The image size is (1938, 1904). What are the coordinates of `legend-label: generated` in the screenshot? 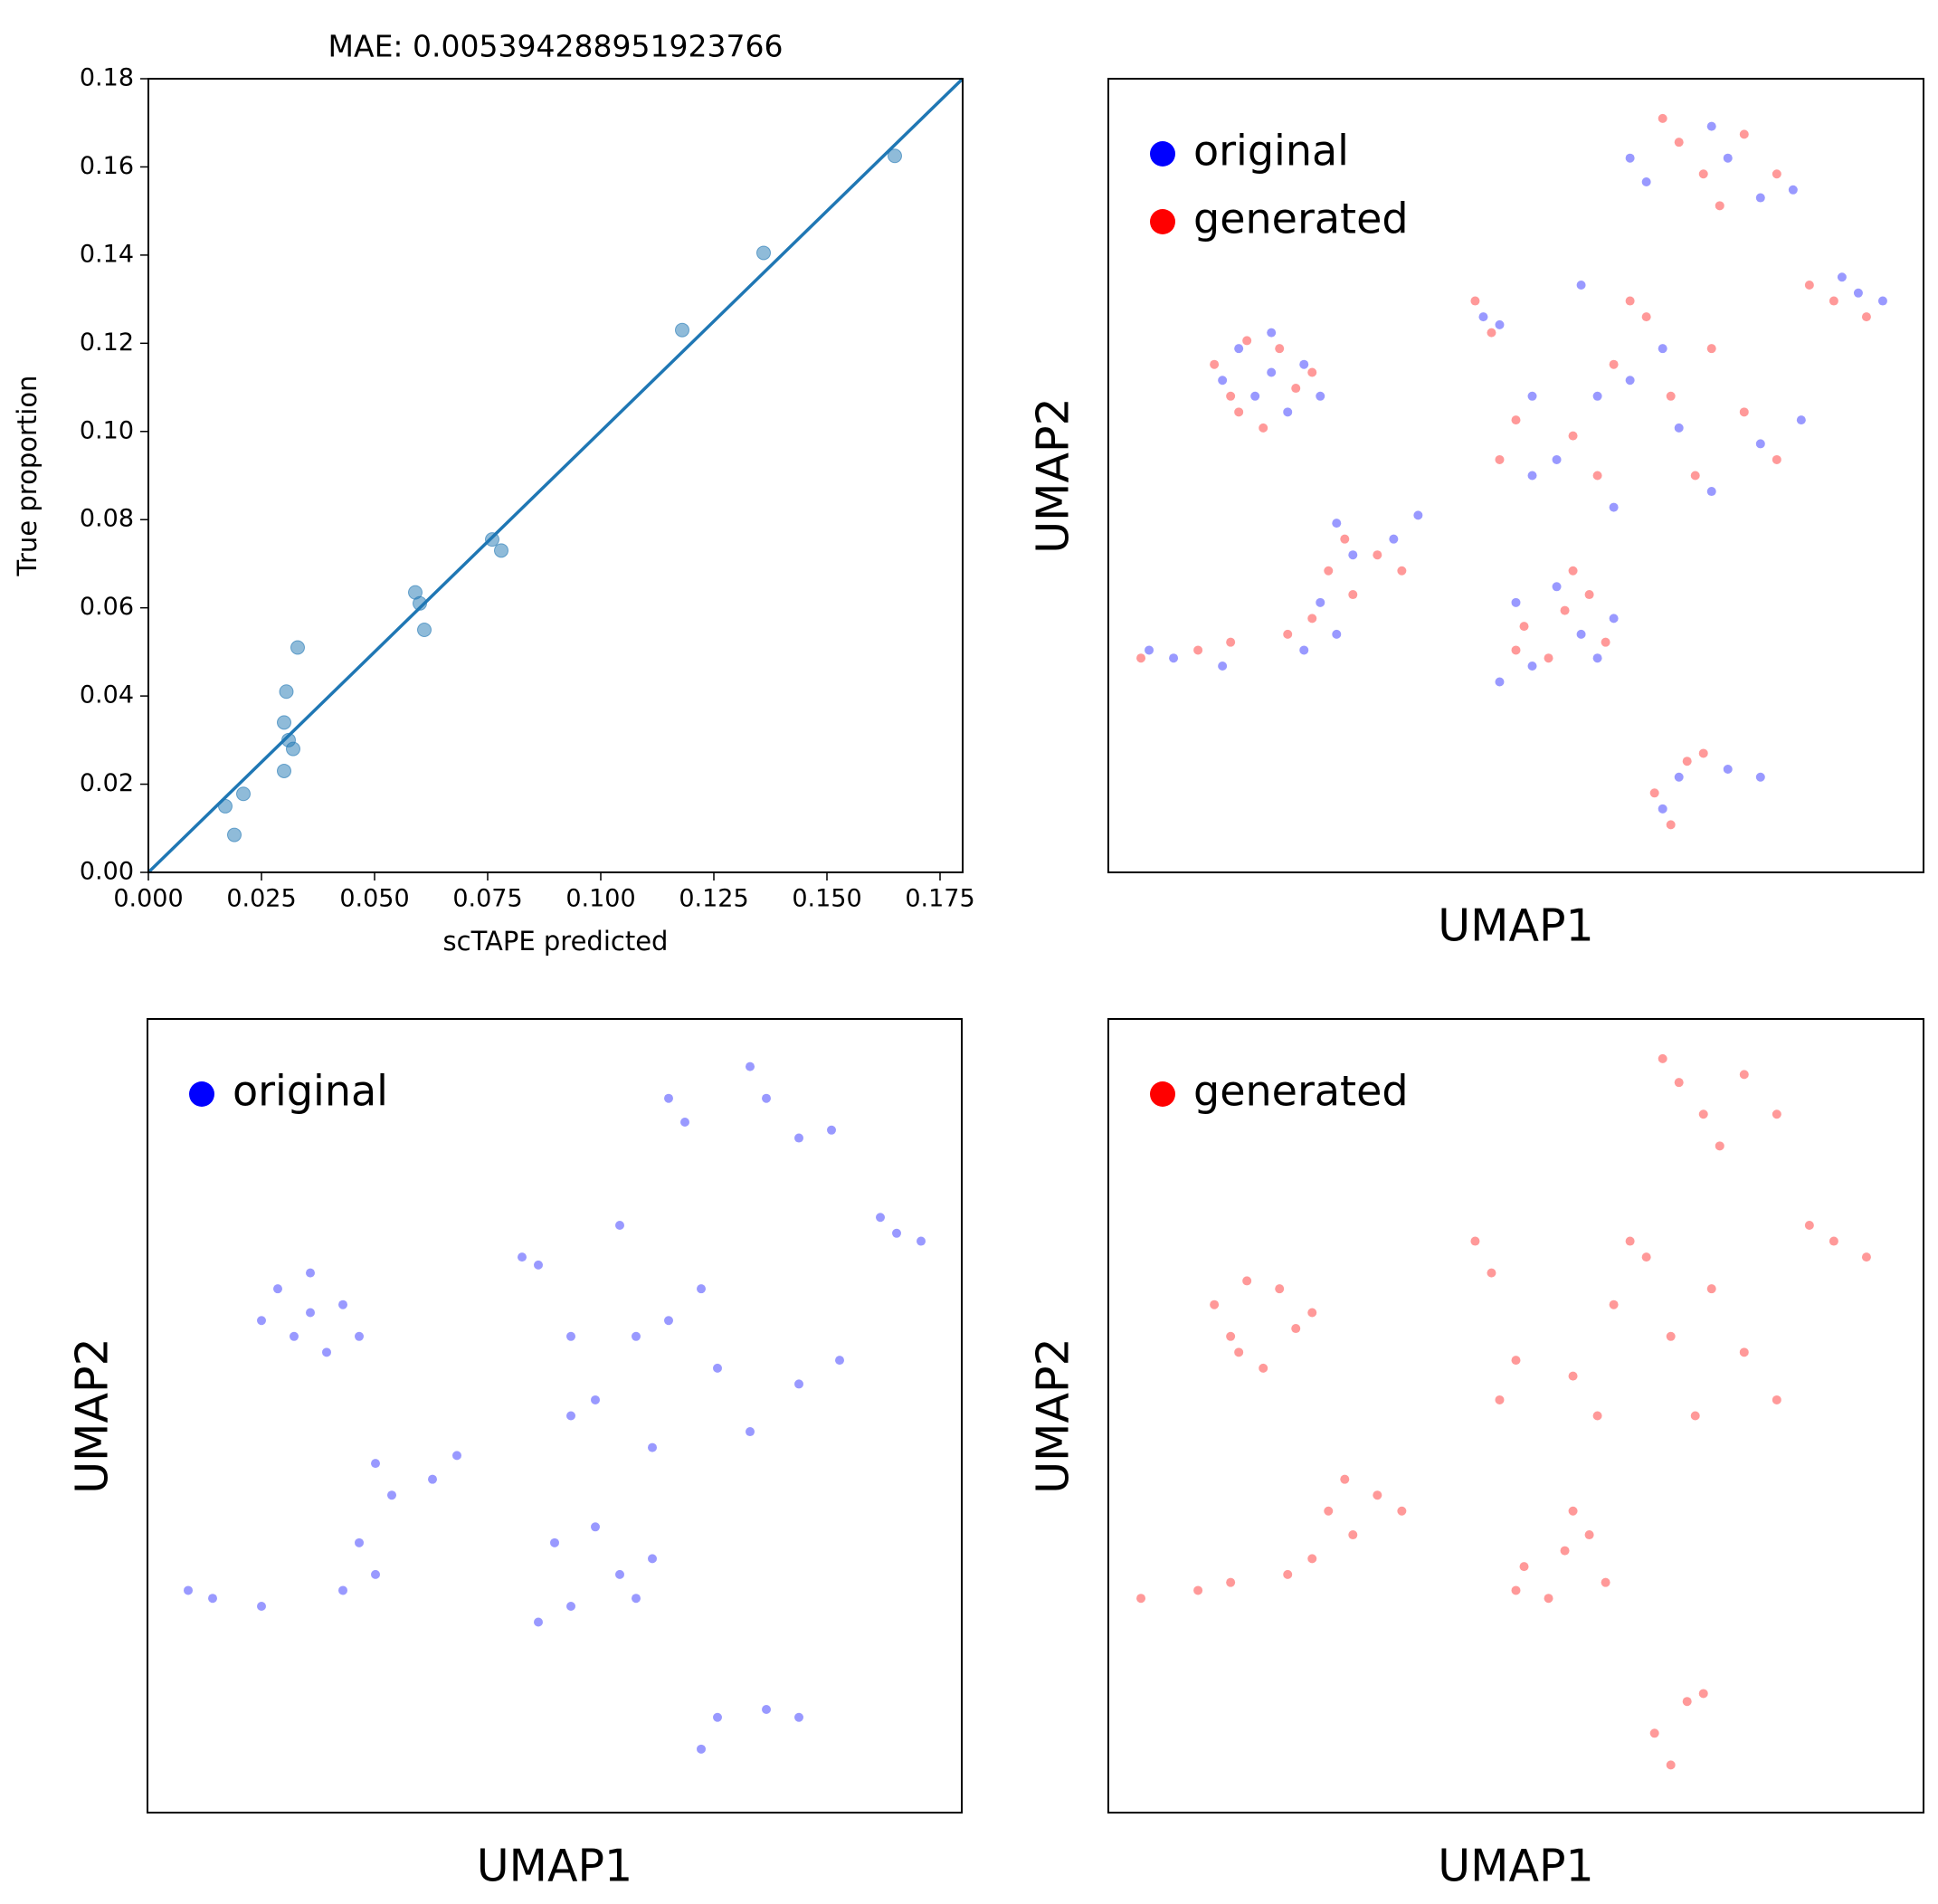 It's located at (1301, 1091).